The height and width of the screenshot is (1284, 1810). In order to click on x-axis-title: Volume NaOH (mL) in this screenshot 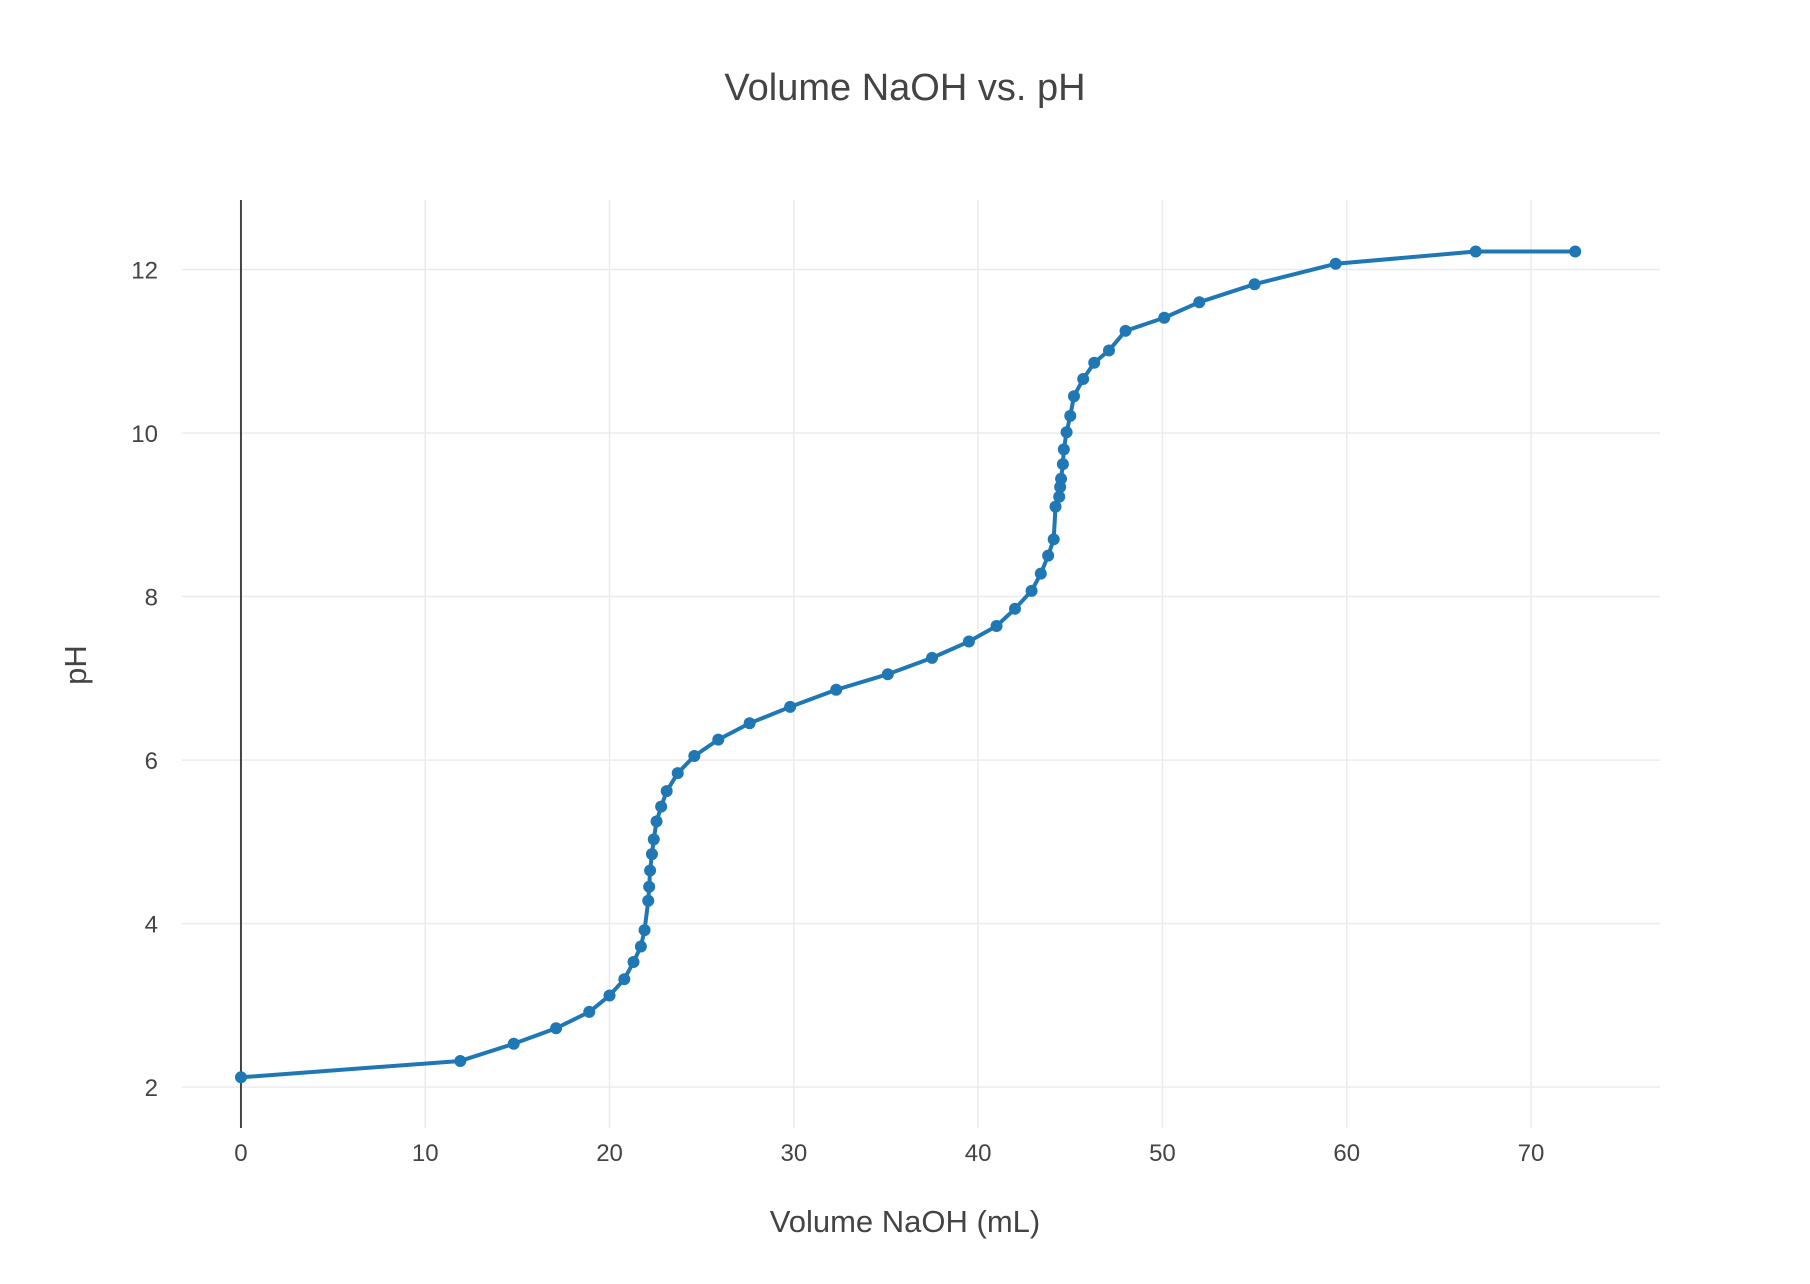, I will do `click(905, 1221)`.